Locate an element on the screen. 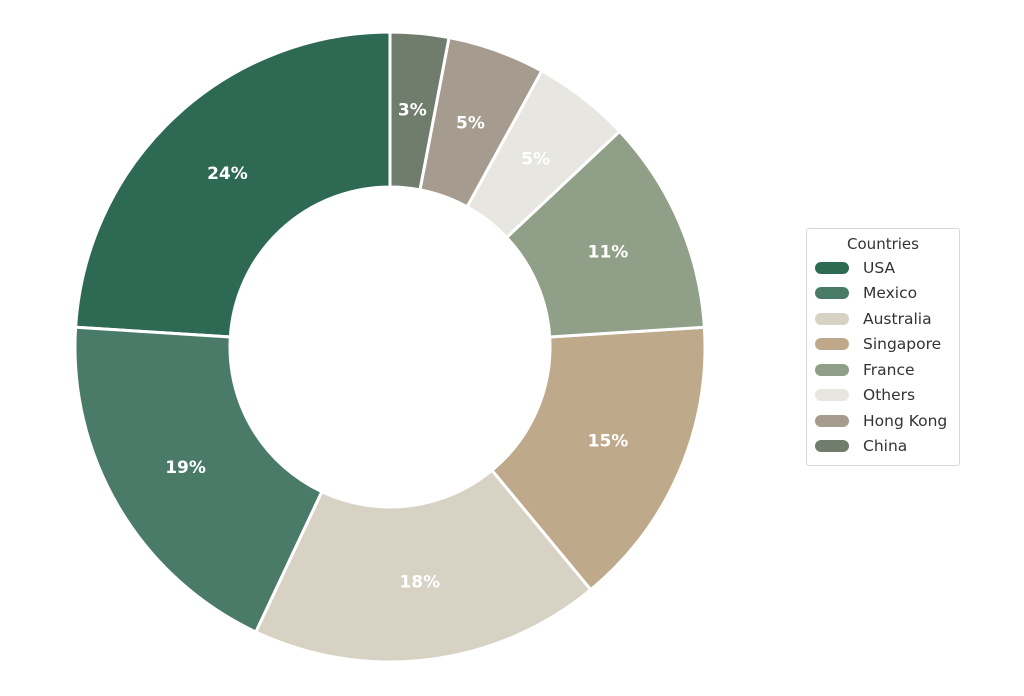 The image size is (1024, 696). legend-swatch-singapore is located at coordinates (832, 344).